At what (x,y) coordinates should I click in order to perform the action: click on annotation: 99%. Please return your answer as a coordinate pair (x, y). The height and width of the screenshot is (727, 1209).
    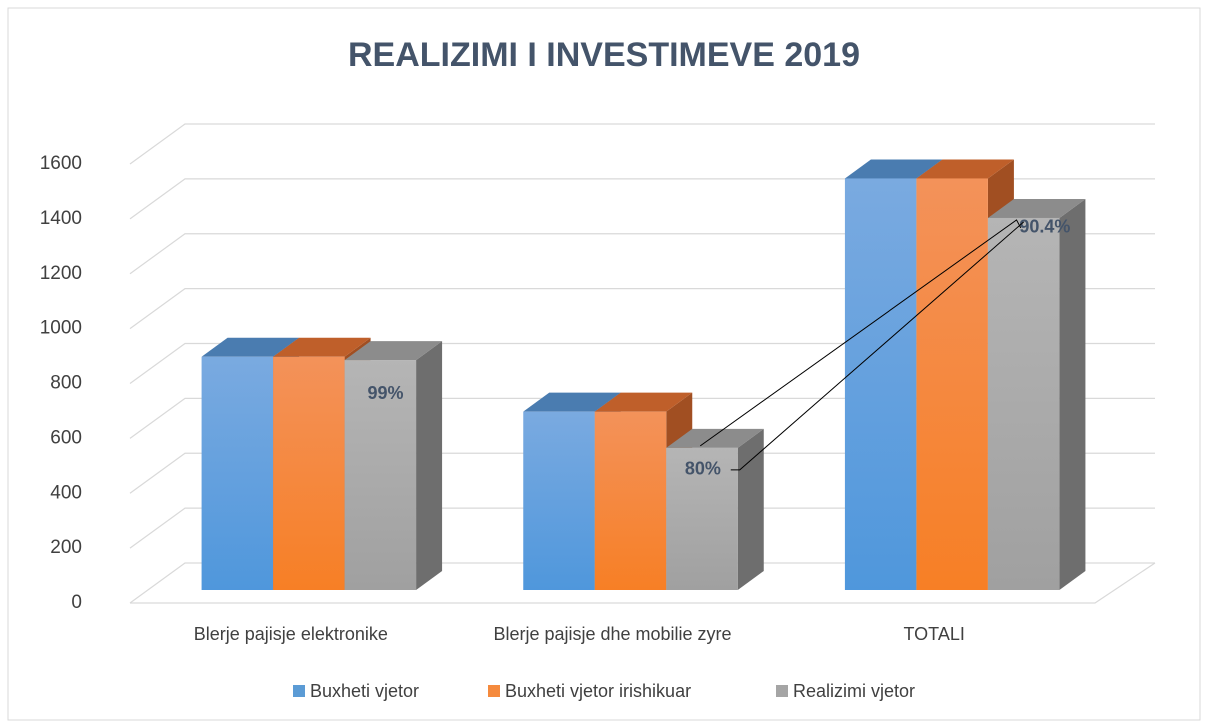
    Looking at the image, I should click on (385, 393).